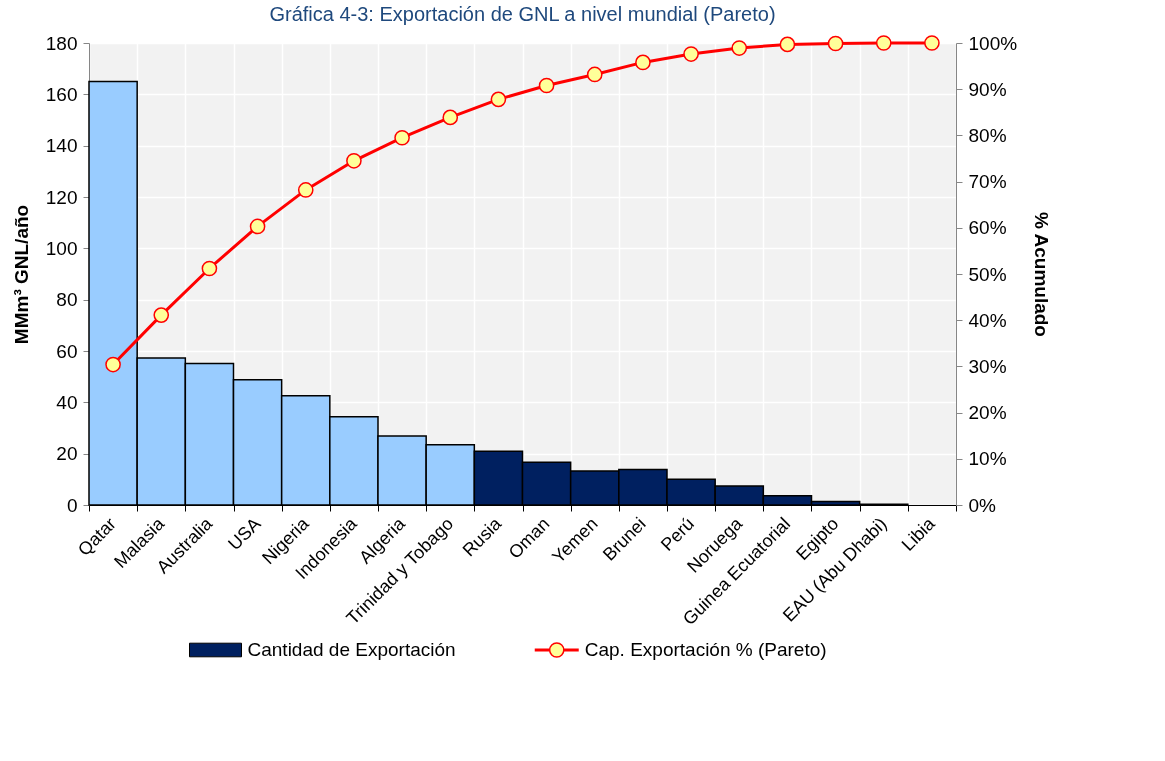 The image size is (1165, 761). Describe the element at coordinates (67, 351) in the screenshot. I see `y-tick-label: 60` at that location.